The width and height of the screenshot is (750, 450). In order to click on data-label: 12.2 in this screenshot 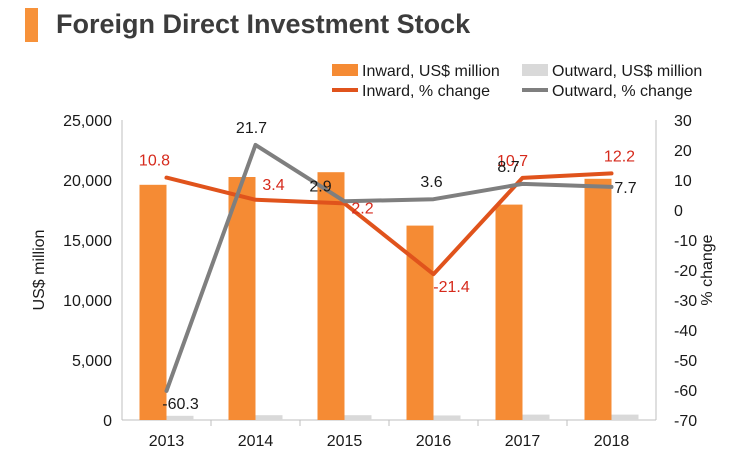, I will do `click(619, 156)`.